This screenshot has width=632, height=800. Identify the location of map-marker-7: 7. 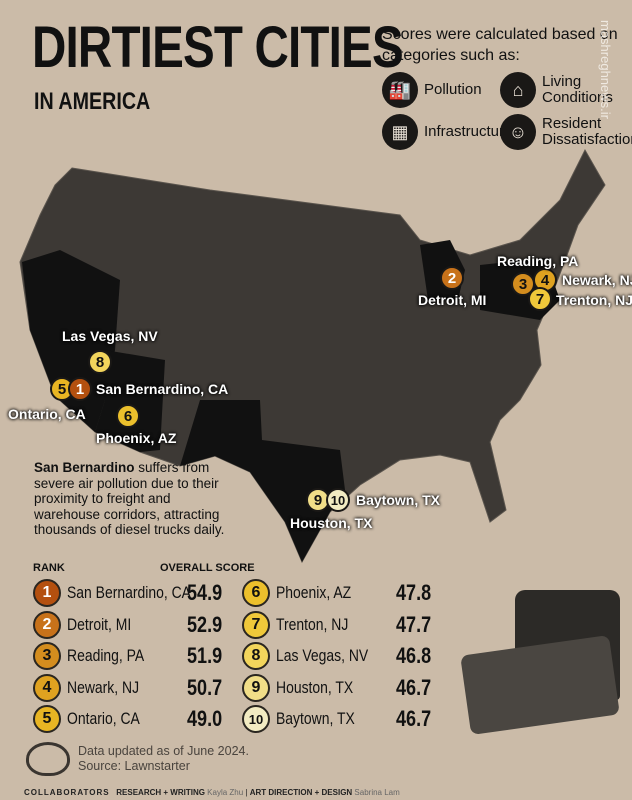
(540, 299).